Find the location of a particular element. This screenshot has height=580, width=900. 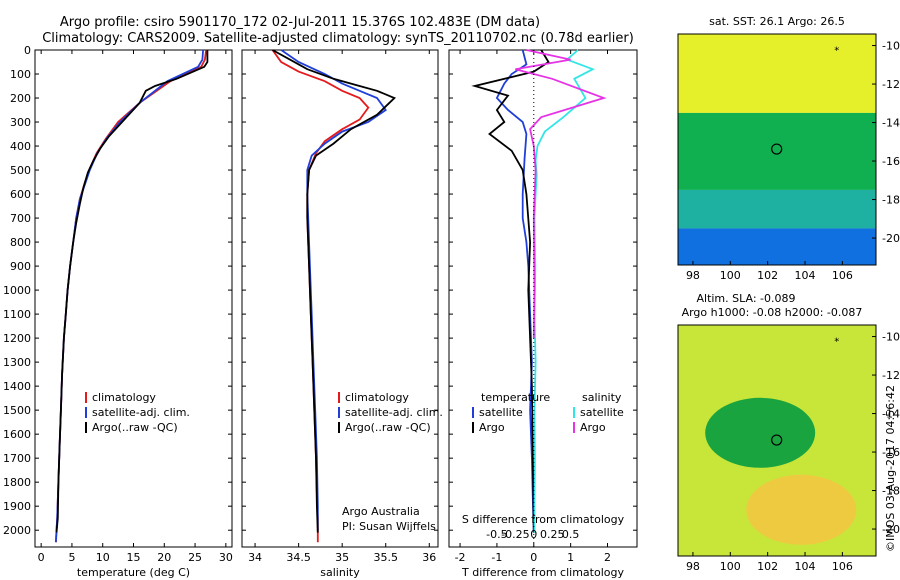

map-anomaly-region is located at coordinates (801, 509).